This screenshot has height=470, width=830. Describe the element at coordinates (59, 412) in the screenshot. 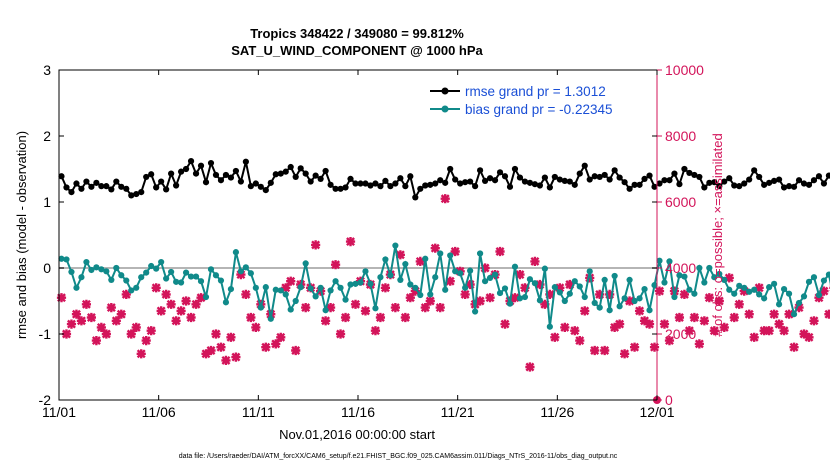

I see `x-tick-label: 11/01` at that location.